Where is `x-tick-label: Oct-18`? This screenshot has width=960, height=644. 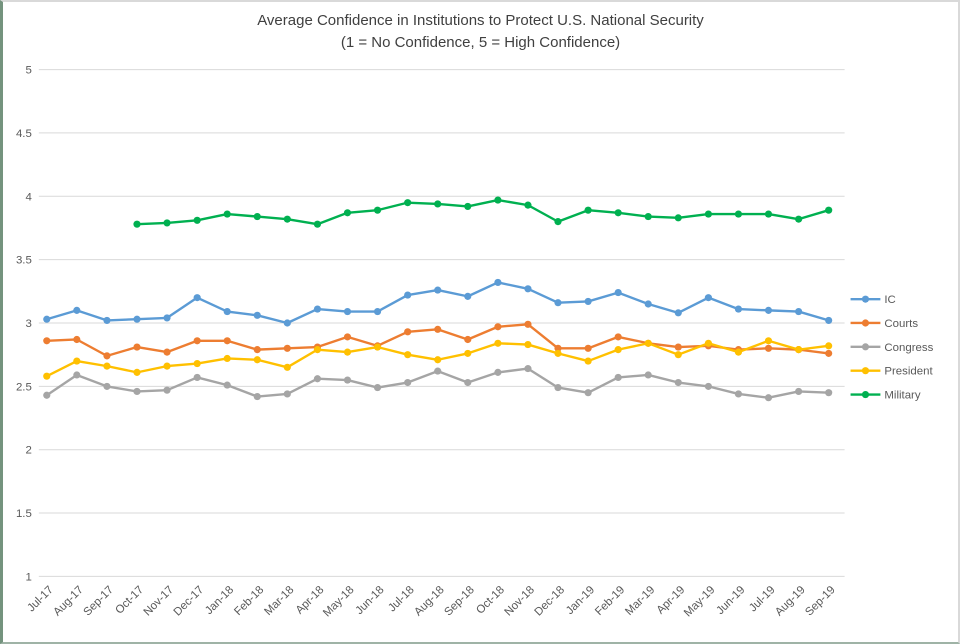
x-tick-label: Oct-18 is located at coordinates (490, 600).